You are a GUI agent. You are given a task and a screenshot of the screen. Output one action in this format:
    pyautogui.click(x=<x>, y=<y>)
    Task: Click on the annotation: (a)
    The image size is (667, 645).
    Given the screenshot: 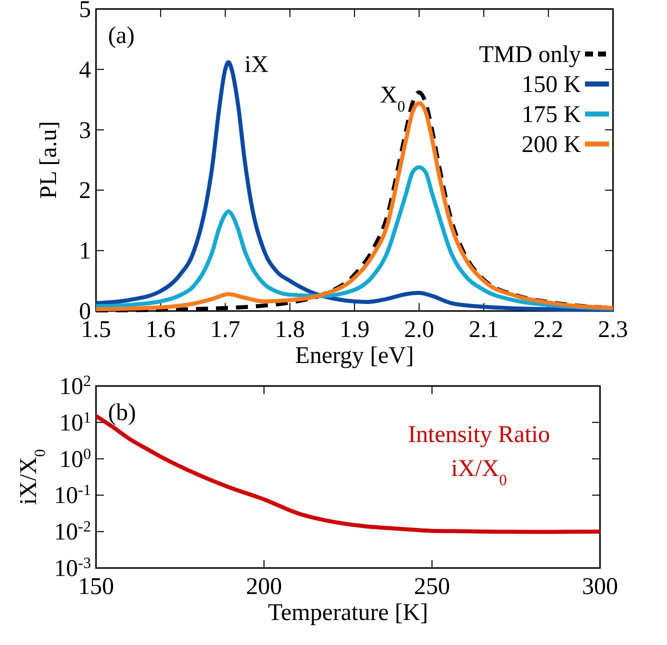 What is the action you would take?
    pyautogui.click(x=121, y=36)
    